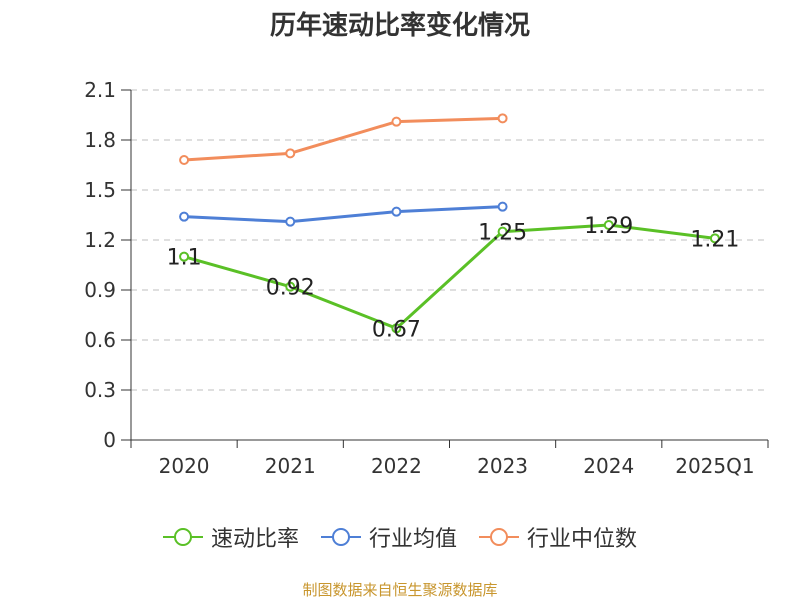  What do you see at coordinates (412, 539) in the screenshot?
I see `legend-label-industry-mean: 行业均值` at bounding box center [412, 539].